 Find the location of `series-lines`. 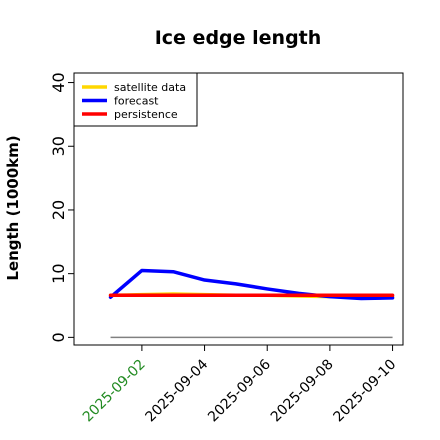

series-lines is located at coordinates (251, 303).